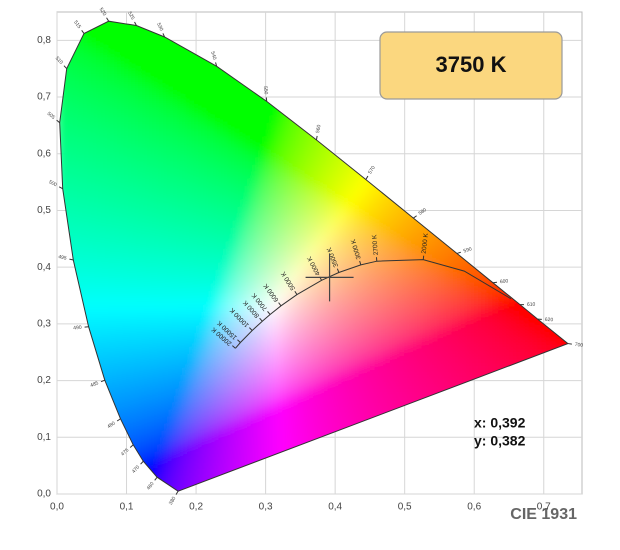 The image size is (620, 550). I want to click on wavelength-label: 505, so click(51, 116).